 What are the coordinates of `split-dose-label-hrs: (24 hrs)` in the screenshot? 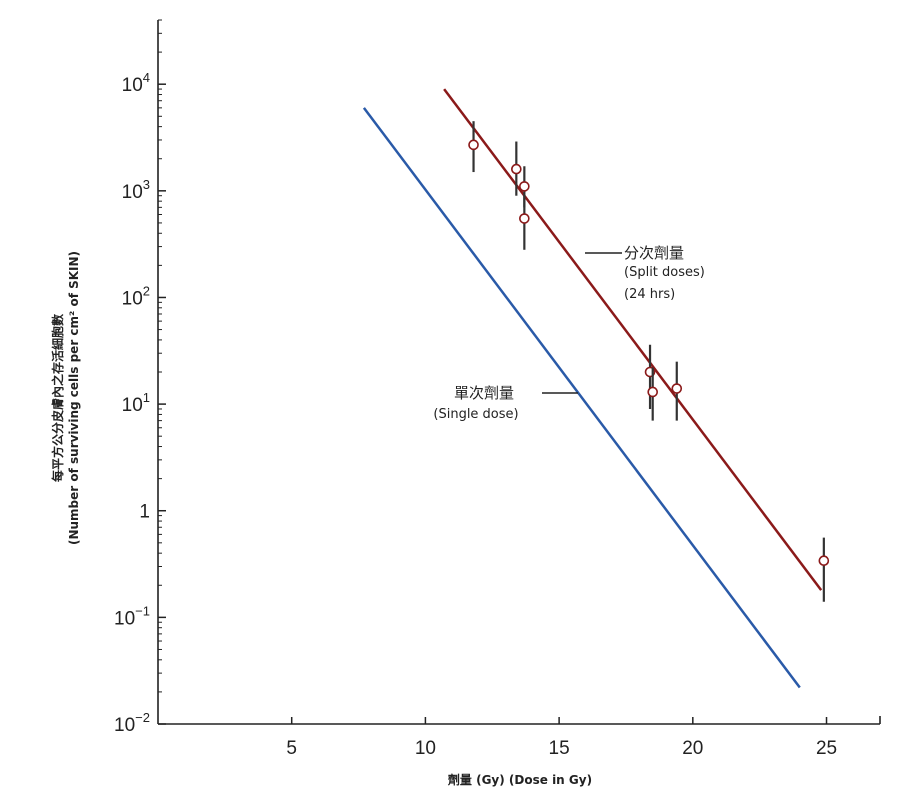 It's located at (649, 294).